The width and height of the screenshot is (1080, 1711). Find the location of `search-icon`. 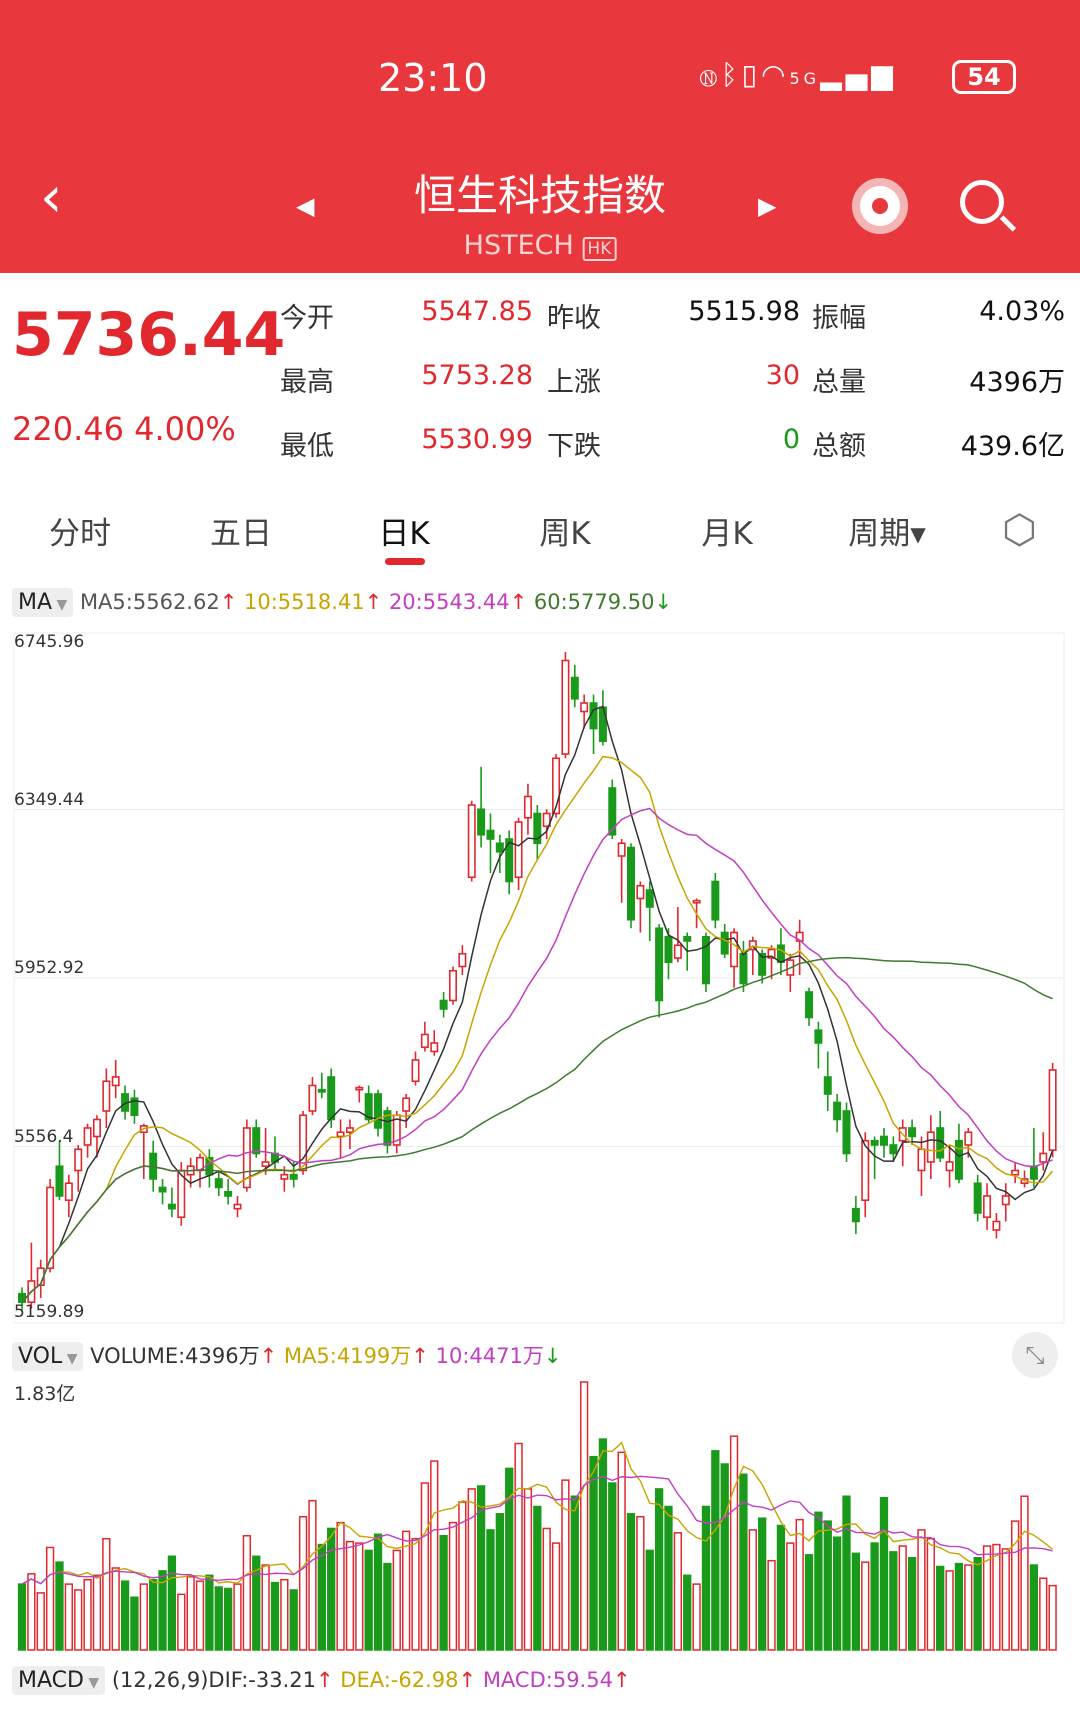

search-icon is located at coordinates (988, 206).